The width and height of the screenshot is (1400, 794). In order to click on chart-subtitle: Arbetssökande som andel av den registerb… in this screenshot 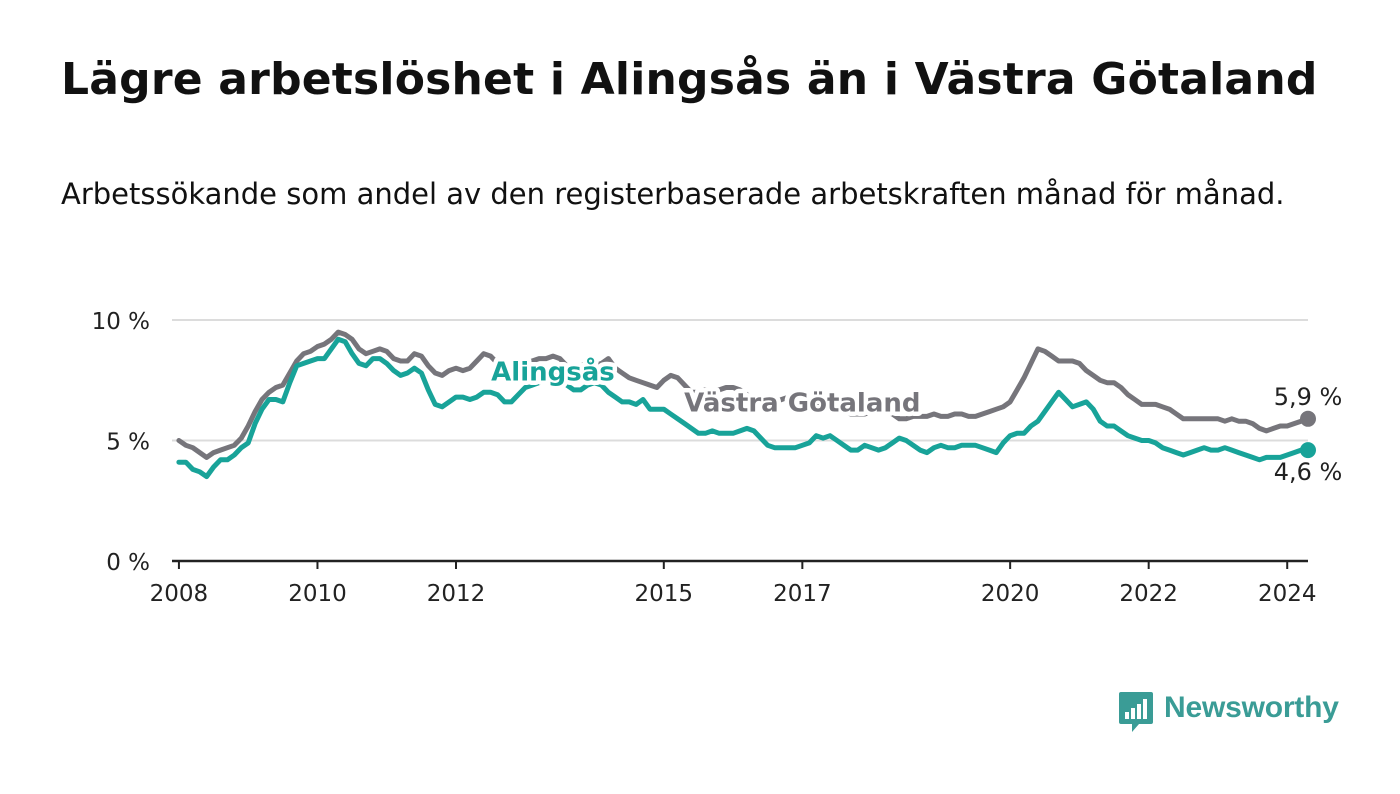, I will do `click(673, 194)`.